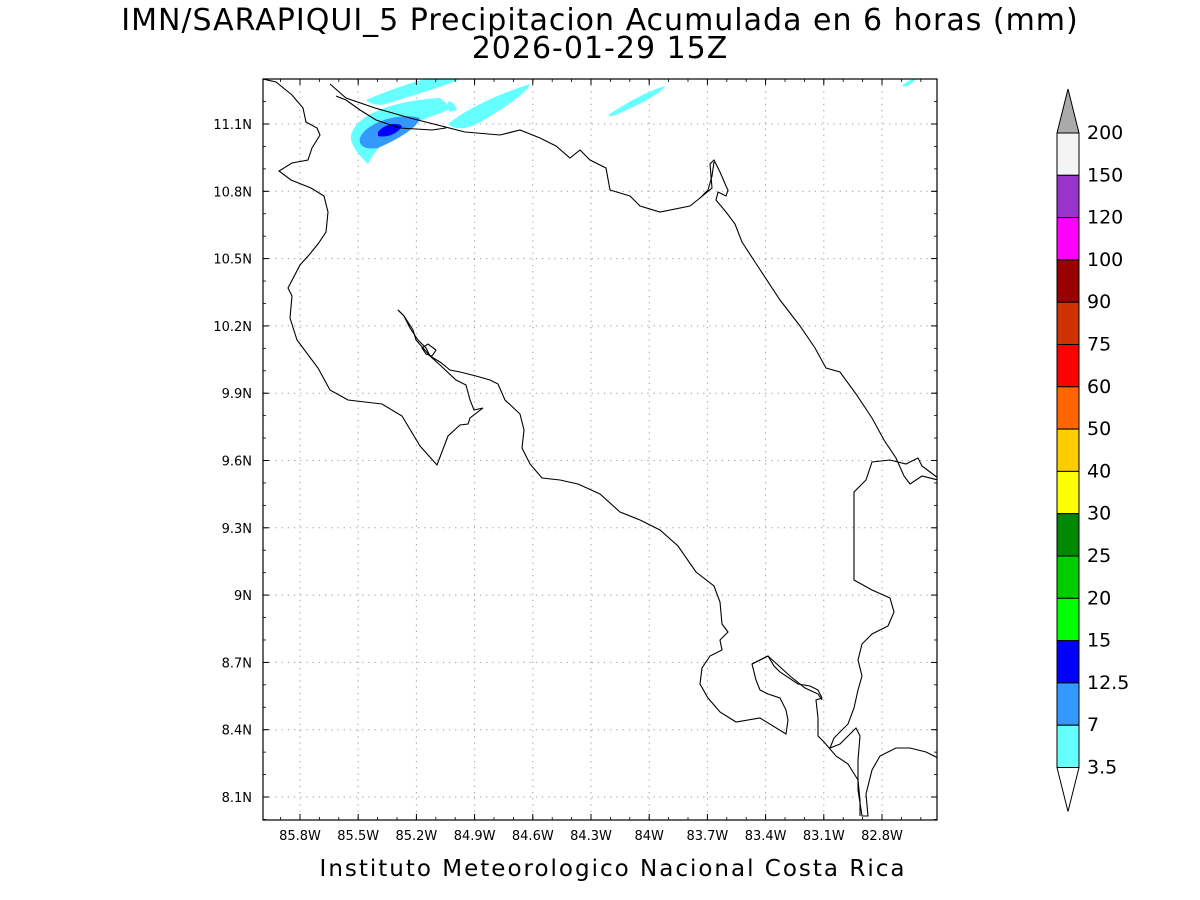 The image size is (1200, 900). Describe the element at coordinates (533, 836) in the screenshot. I see `x-tick-label: 84.6W` at that location.